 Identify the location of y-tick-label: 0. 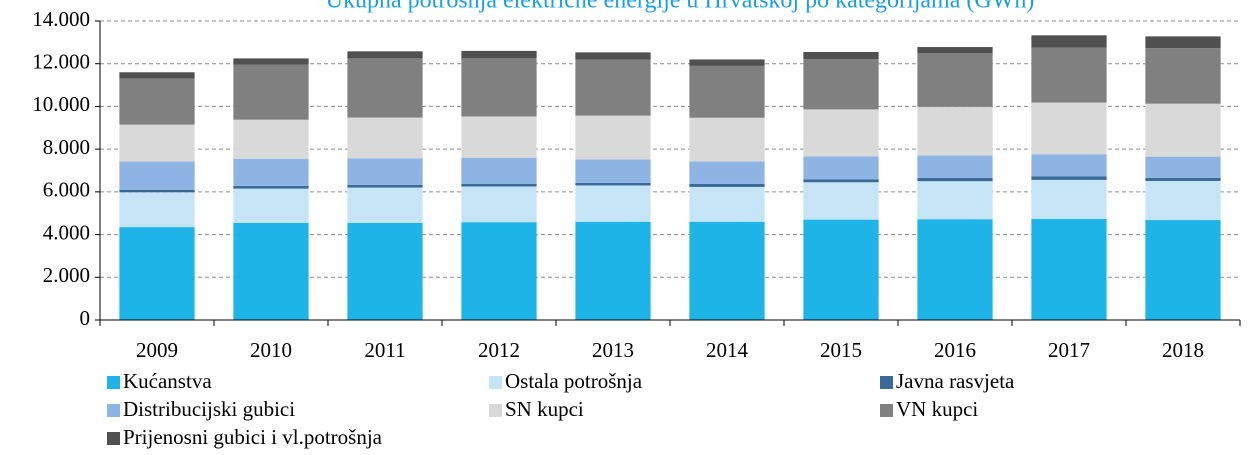
(85, 318).